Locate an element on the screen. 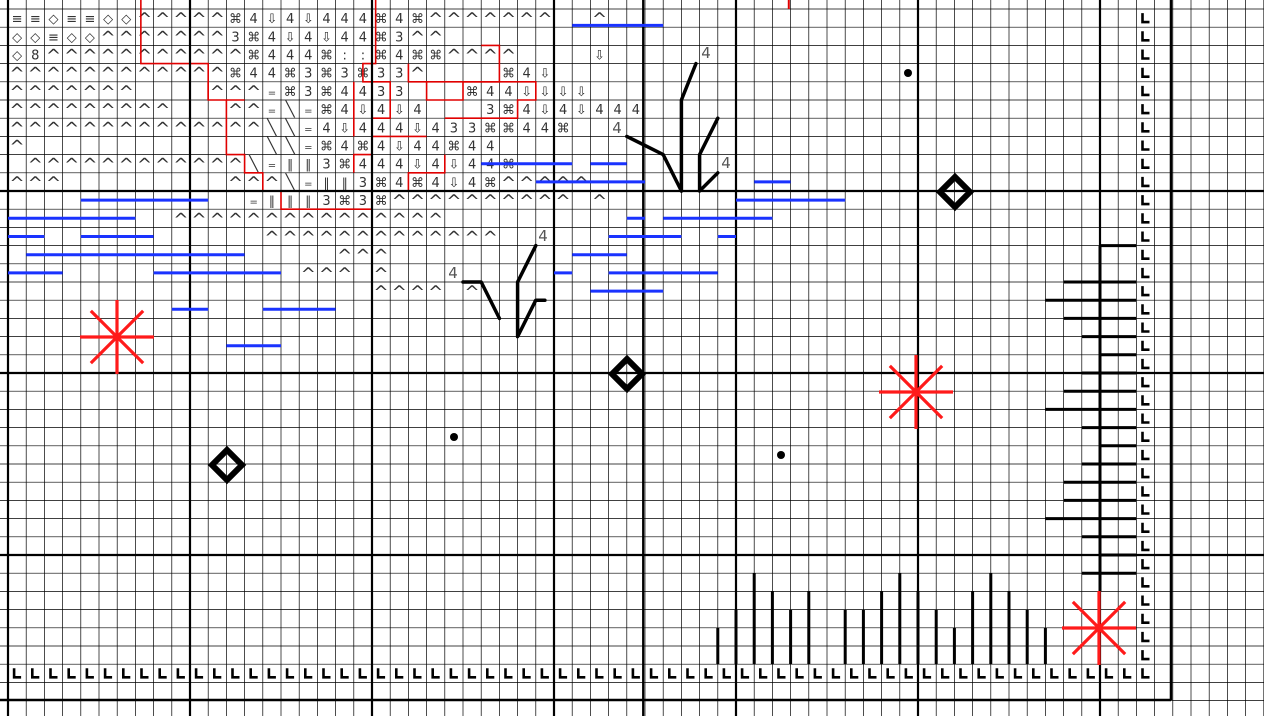 The width and height of the screenshot is (1264, 716). stitch-number-label: 4 is located at coordinates (543, 236).